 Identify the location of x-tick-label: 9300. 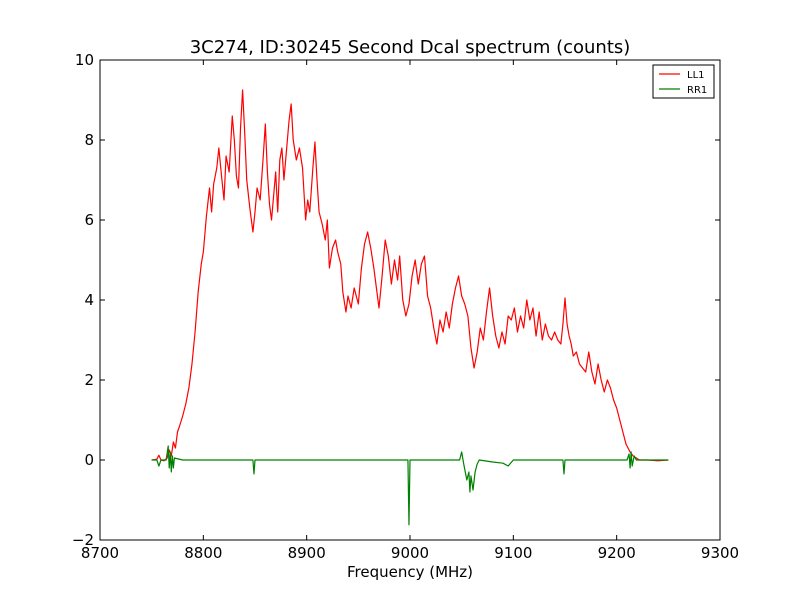
(720, 553).